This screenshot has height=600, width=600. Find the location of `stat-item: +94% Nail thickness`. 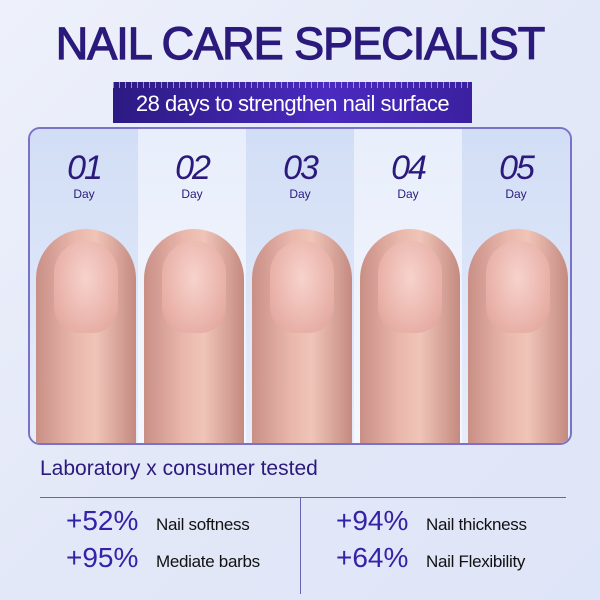

stat-item: +94% Nail thickness is located at coordinates (431, 521).